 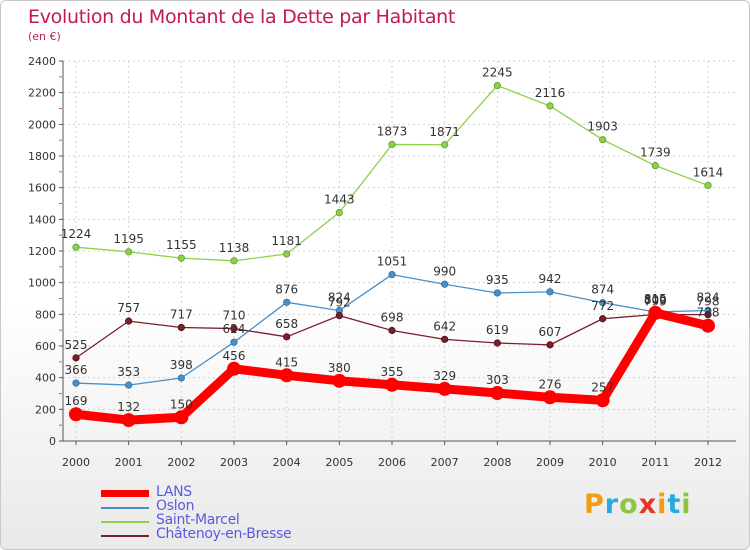 What do you see at coordinates (128, 308) in the screenshot?
I see `data-label-chatenoy-en-bresse: 757` at bounding box center [128, 308].